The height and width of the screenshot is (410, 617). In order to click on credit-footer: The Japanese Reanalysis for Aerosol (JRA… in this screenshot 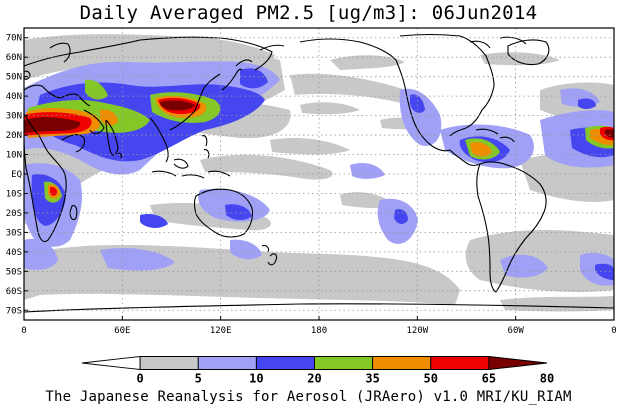, I will do `click(308, 397)`.